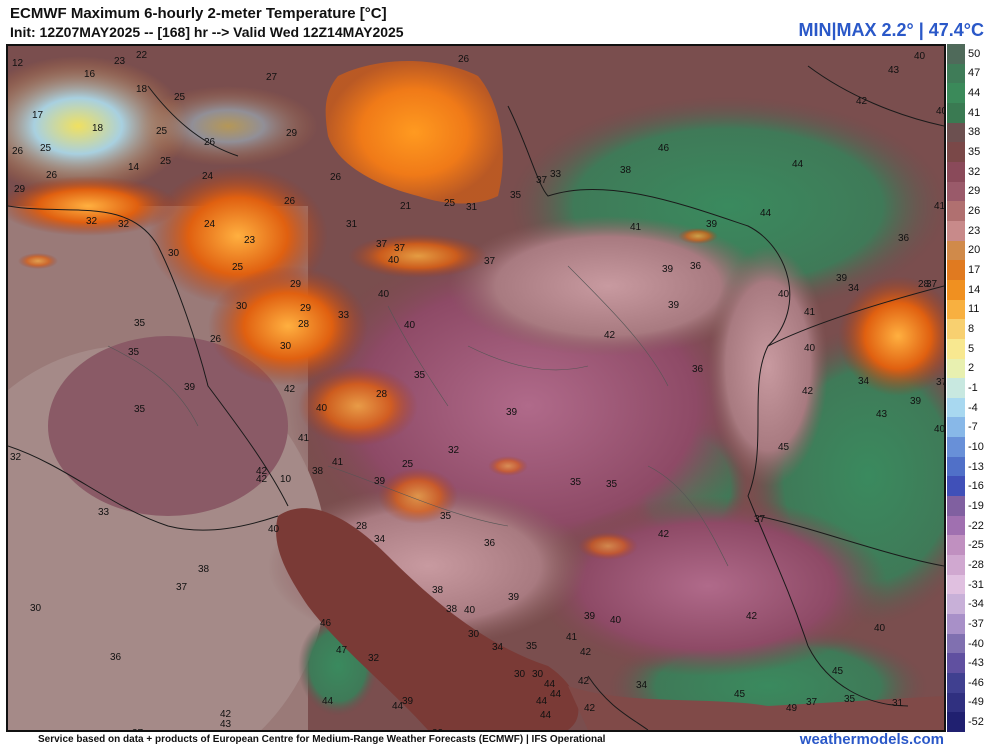 This screenshot has width=1000, height=750. I want to click on color-scale-label: -7, so click(973, 427).